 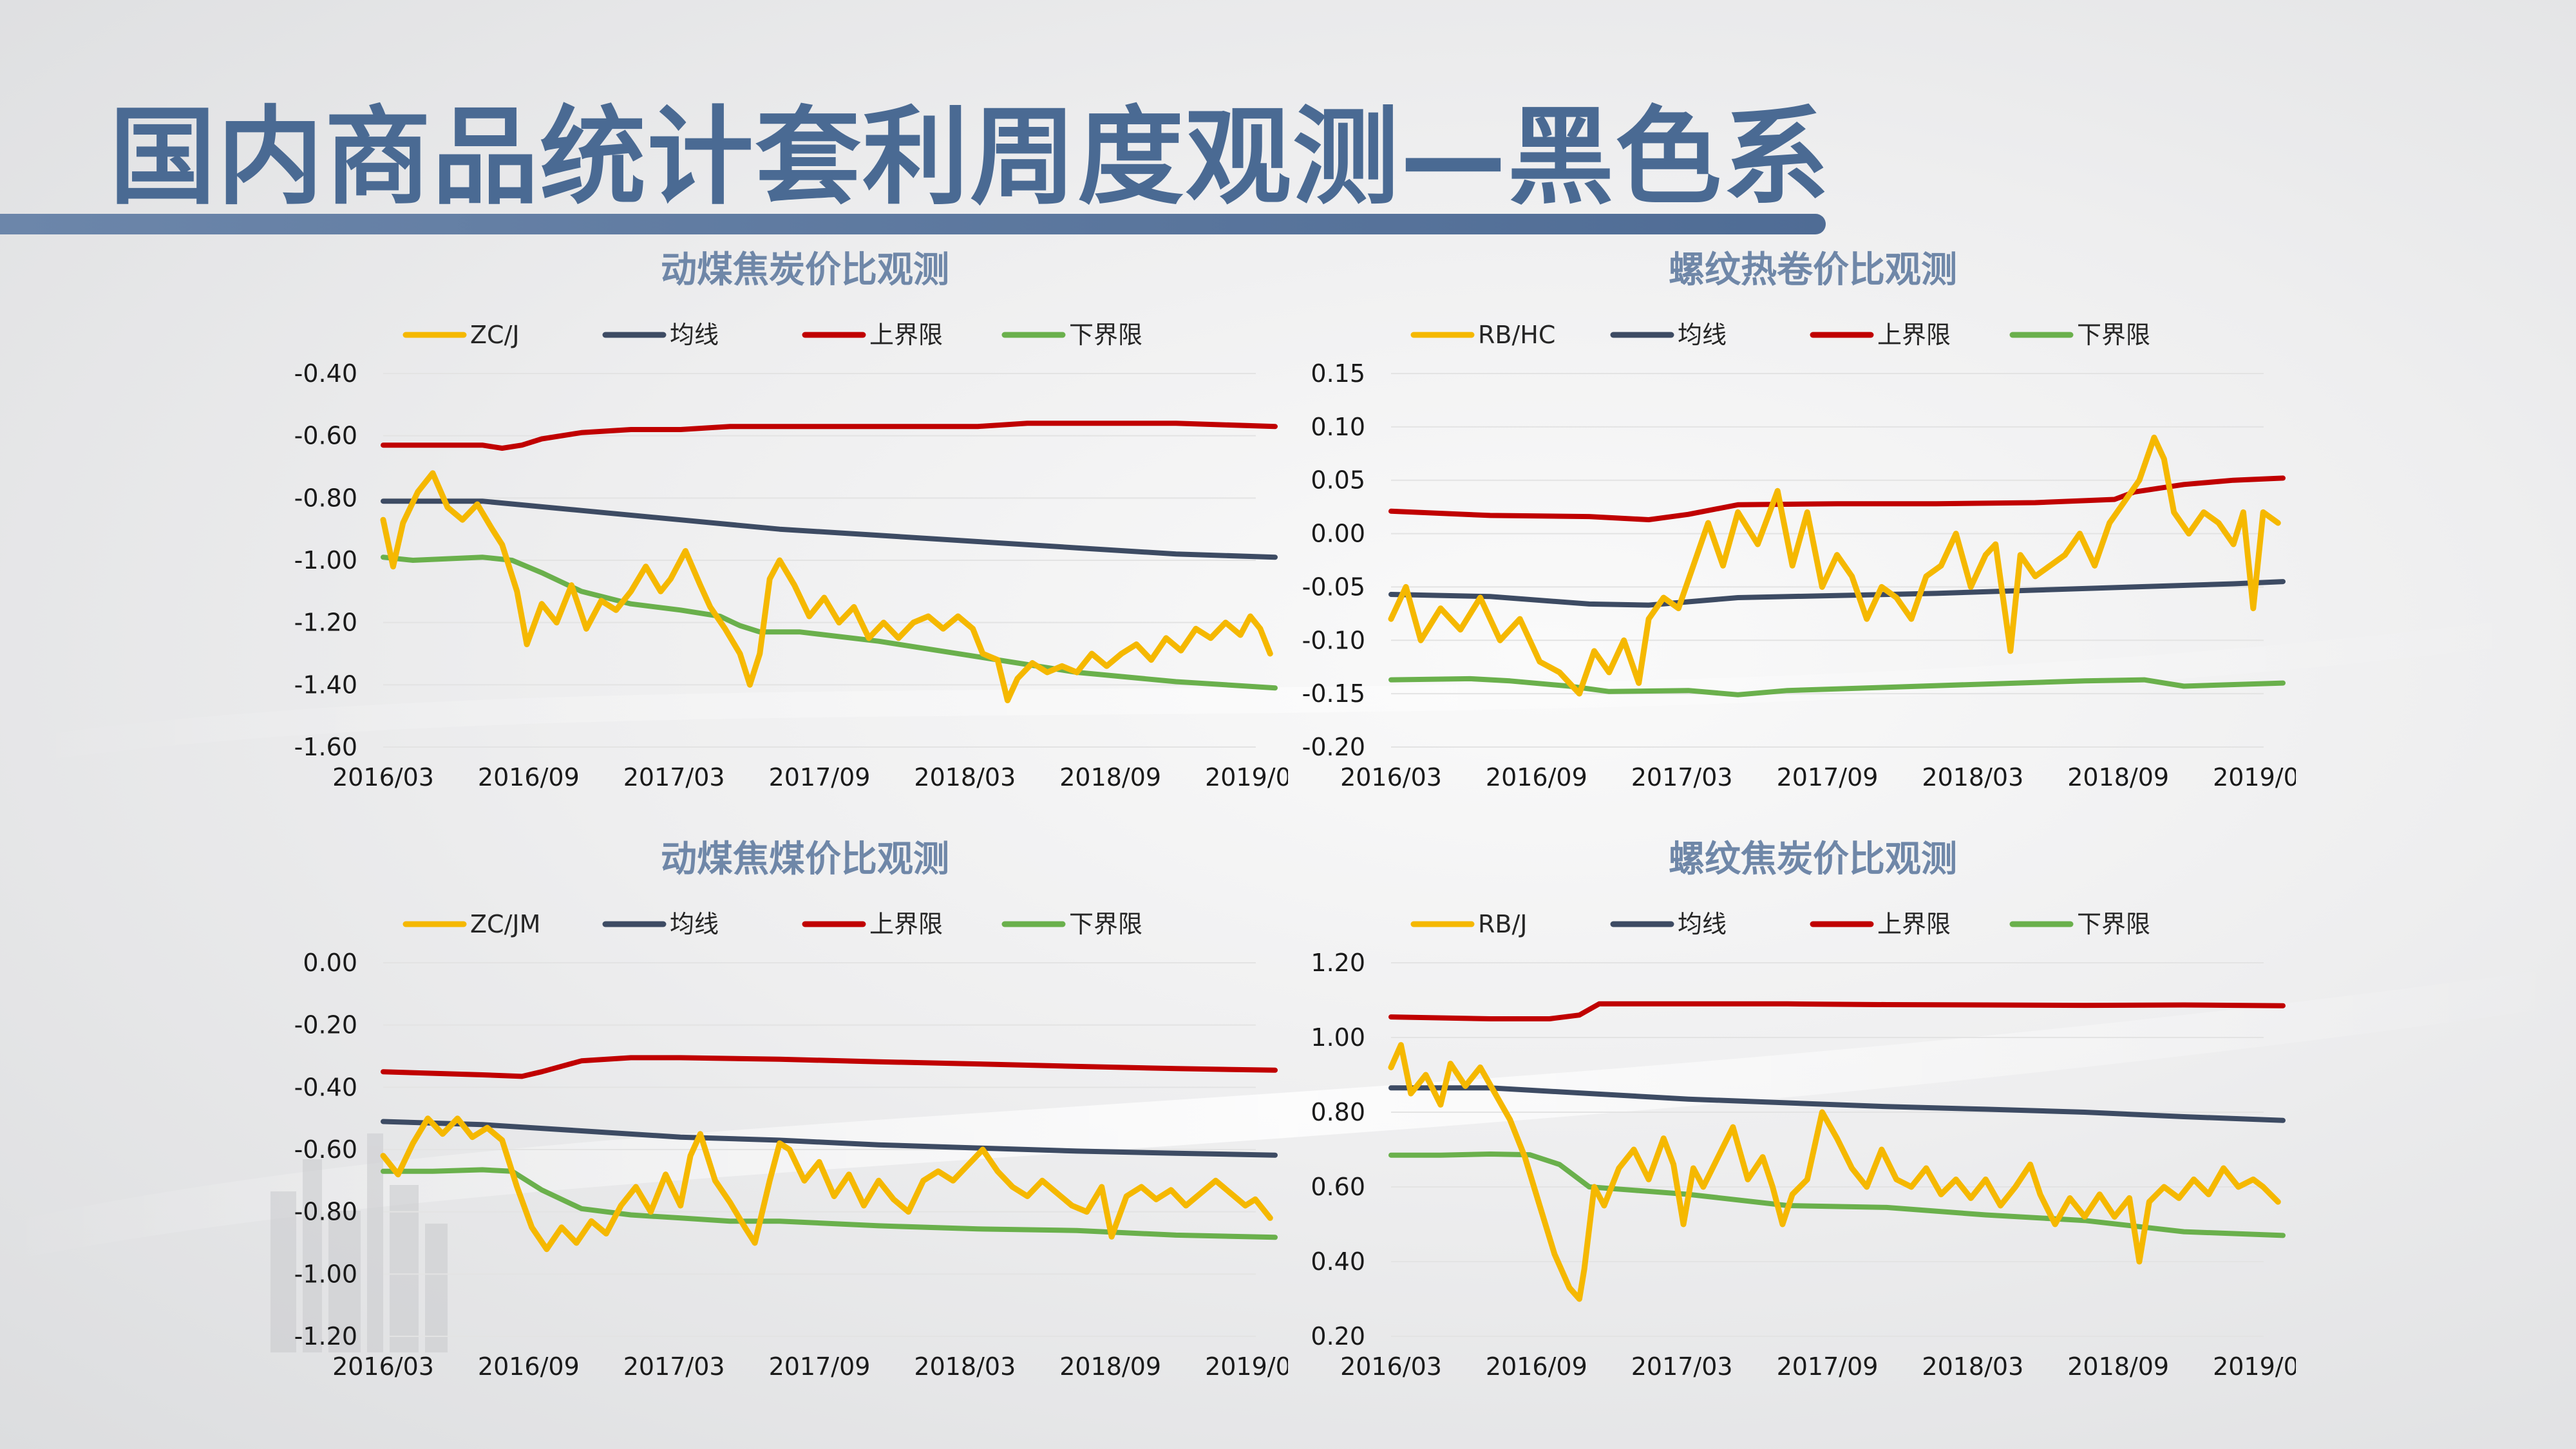 I want to click on y-tick-label: 0.20, so click(x=1338, y=1336).